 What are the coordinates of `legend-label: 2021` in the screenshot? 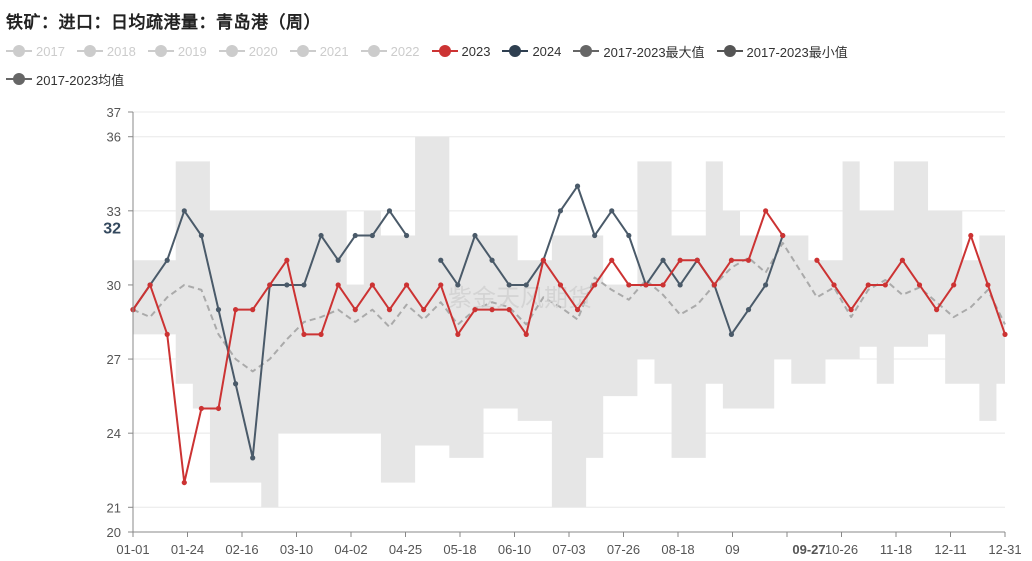 It's located at (334, 51).